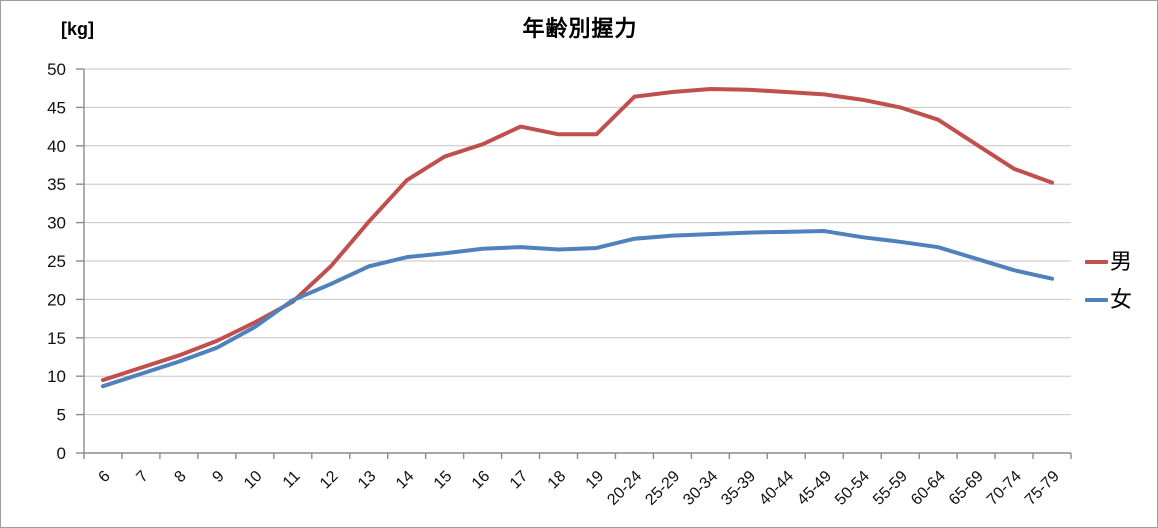  What do you see at coordinates (1108, 280) in the screenshot?
I see `chart-legend: 男 女` at bounding box center [1108, 280].